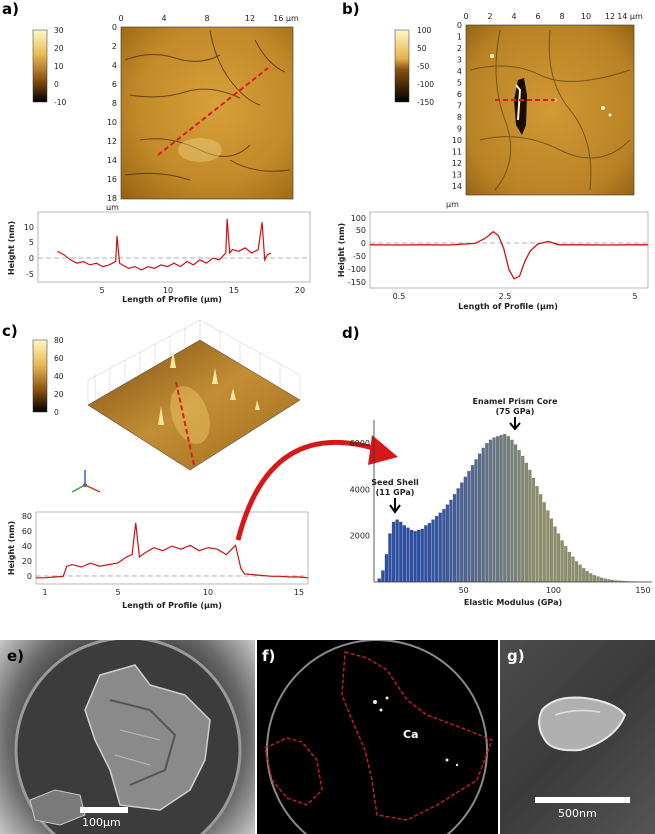 The height and width of the screenshot is (834, 655). I want to click on histogram-ytick: 6000, so click(360, 443).